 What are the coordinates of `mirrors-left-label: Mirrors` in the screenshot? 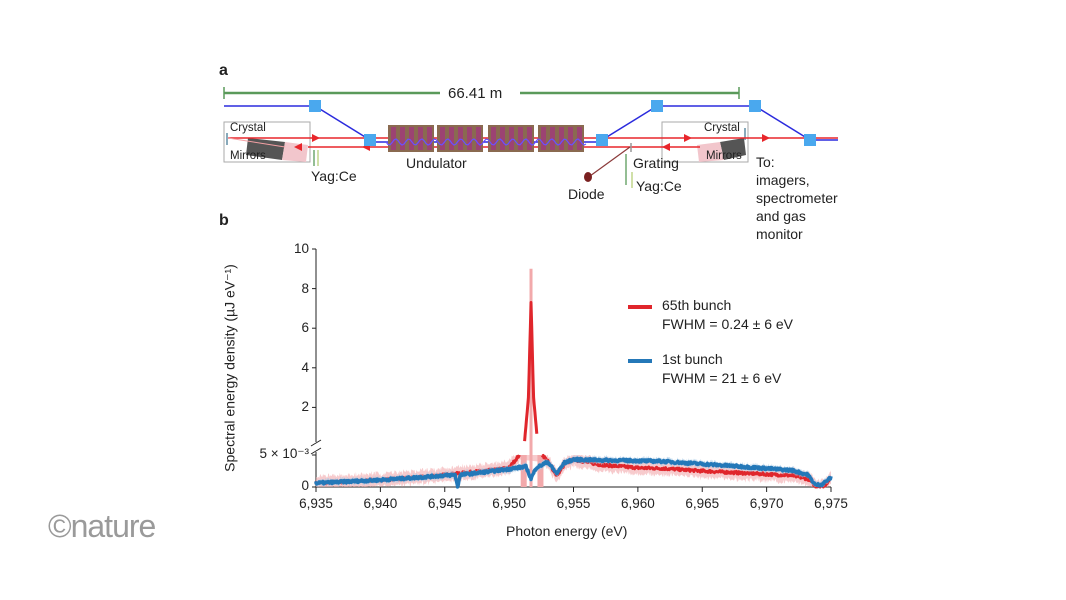 It's located at (248, 156).